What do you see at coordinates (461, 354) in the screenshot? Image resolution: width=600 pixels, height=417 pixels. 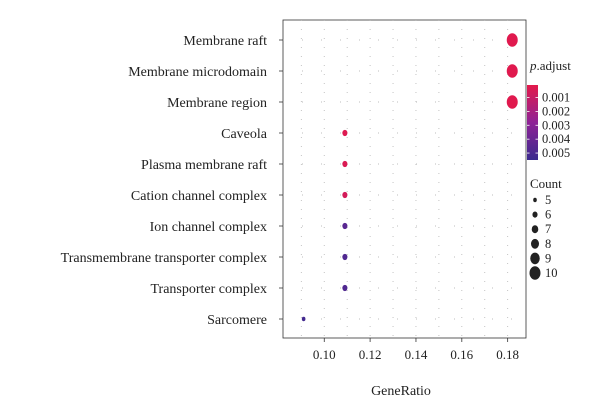 I see `x-tick-label: 0.16` at bounding box center [461, 354].